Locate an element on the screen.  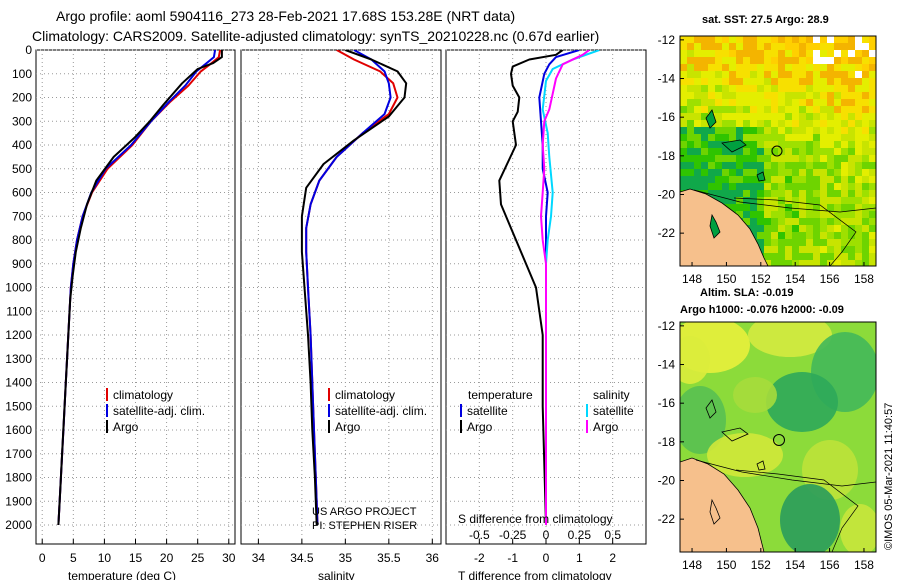
x-tick-label: 36 is located at coordinates (433, 558).